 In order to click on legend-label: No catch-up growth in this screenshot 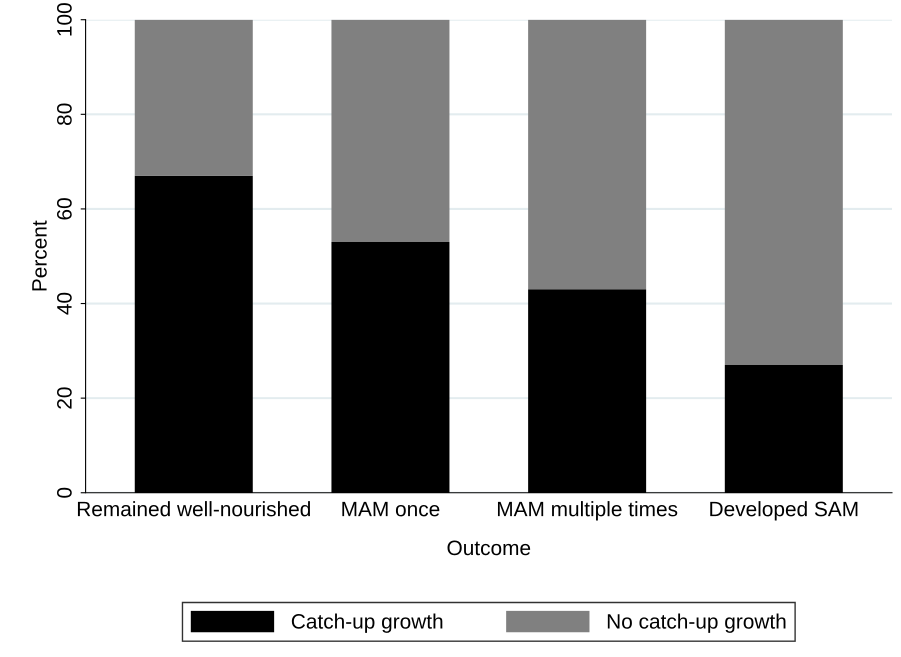, I will do `click(697, 623)`.